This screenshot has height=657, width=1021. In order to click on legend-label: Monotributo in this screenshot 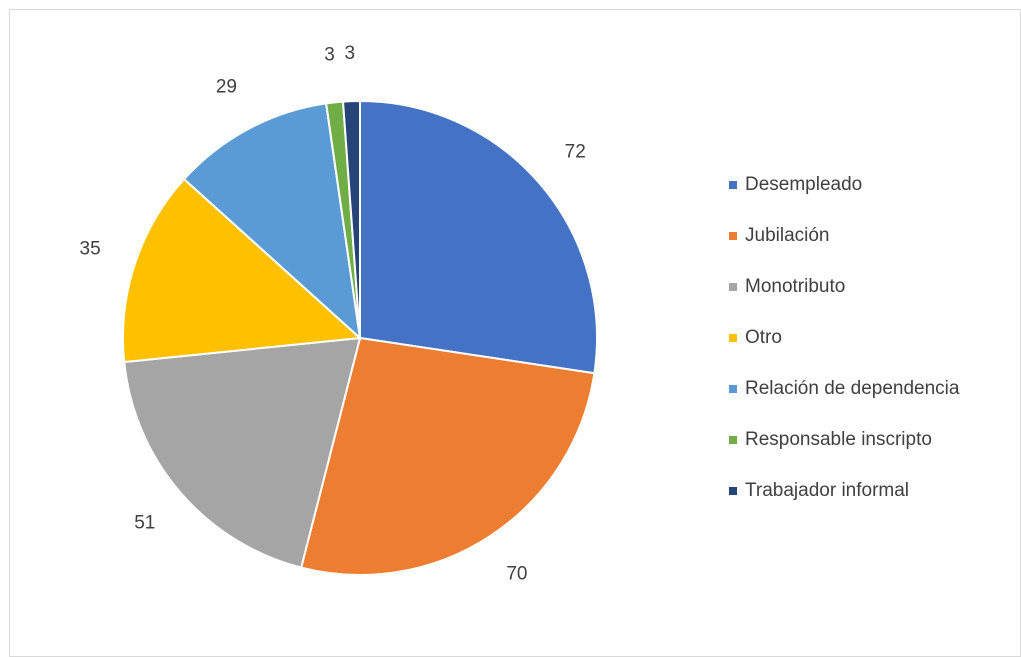, I will do `click(795, 286)`.